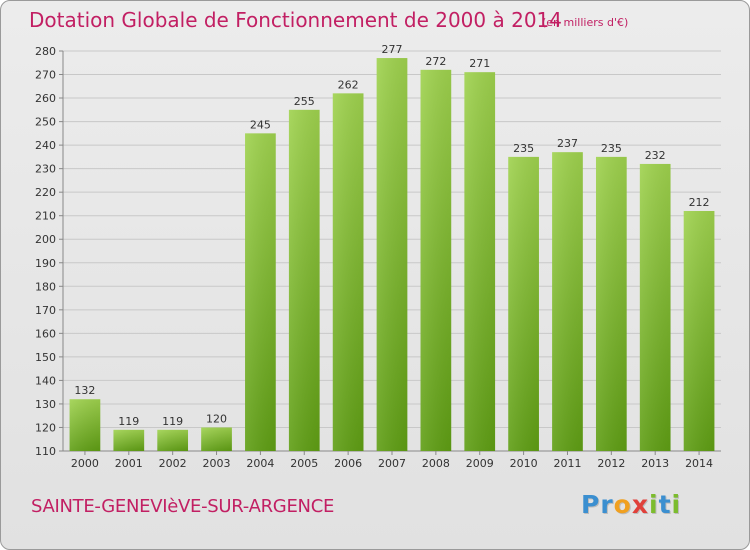 Image resolution: width=750 pixels, height=550 pixels. What do you see at coordinates (45, 357) in the screenshot?
I see `y-tick-label: 150` at bounding box center [45, 357].